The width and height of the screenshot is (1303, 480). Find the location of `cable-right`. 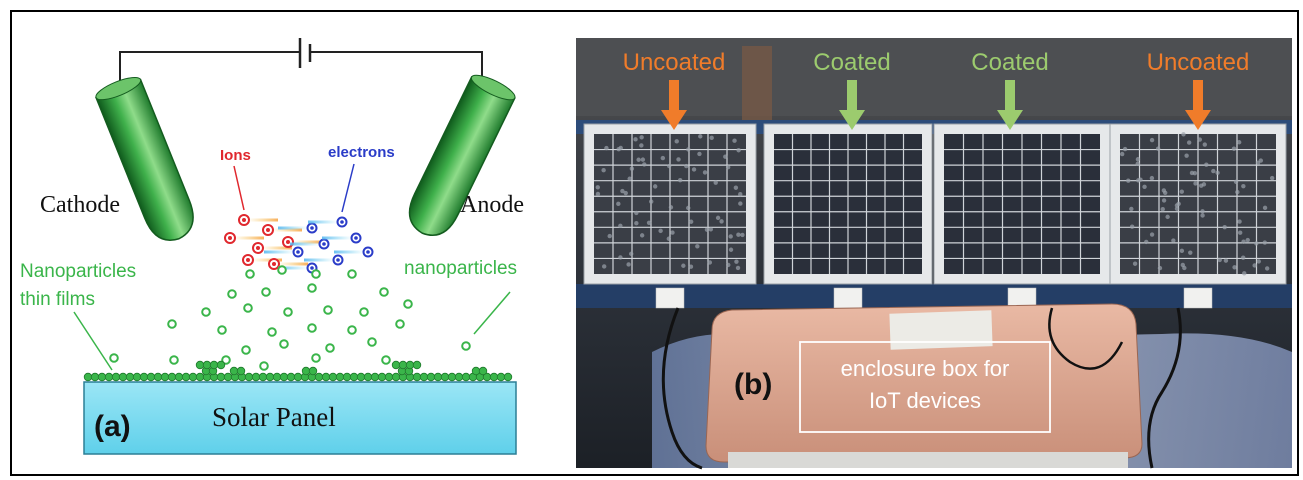

cable-right is located at coordinates (1164, 388).